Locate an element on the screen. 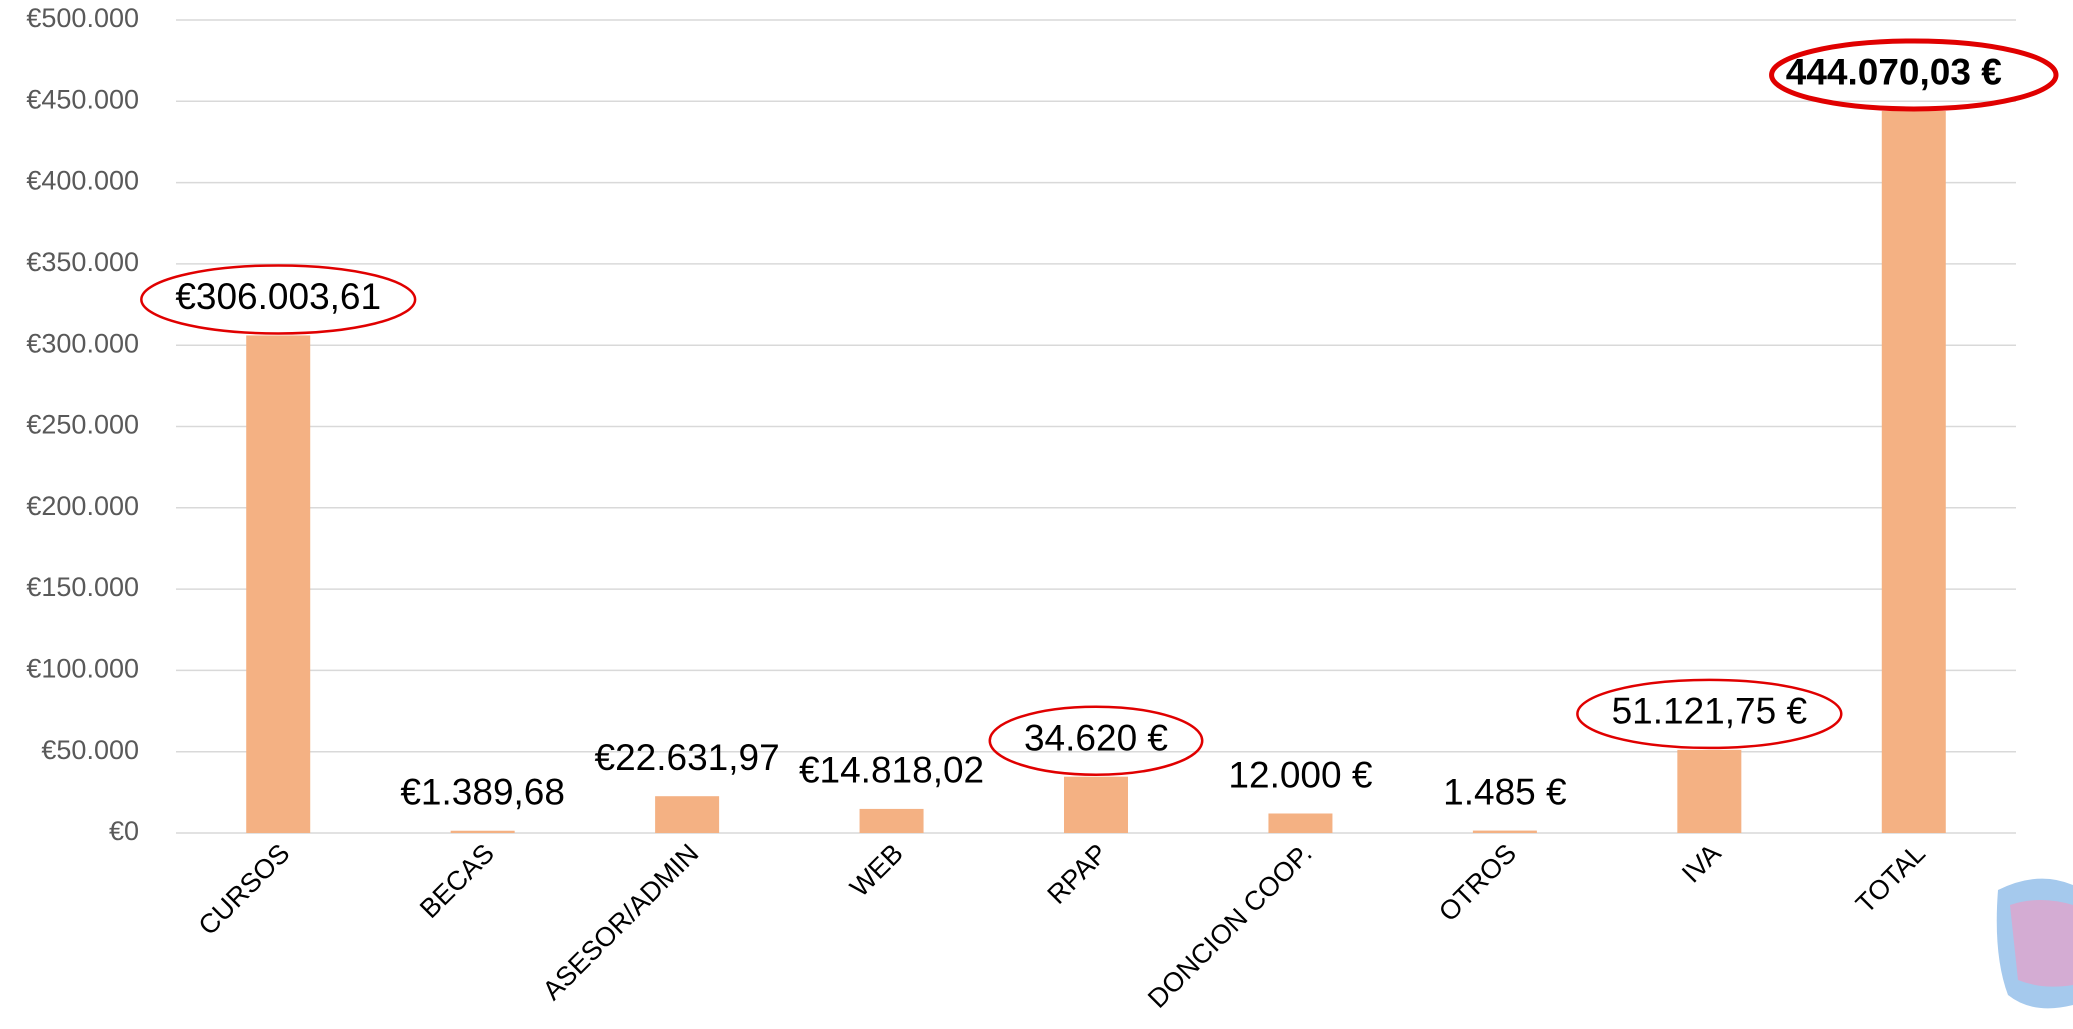 The height and width of the screenshot is (1029, 2073). value-label: €14.818,02 is located at coordinates (891, 770).